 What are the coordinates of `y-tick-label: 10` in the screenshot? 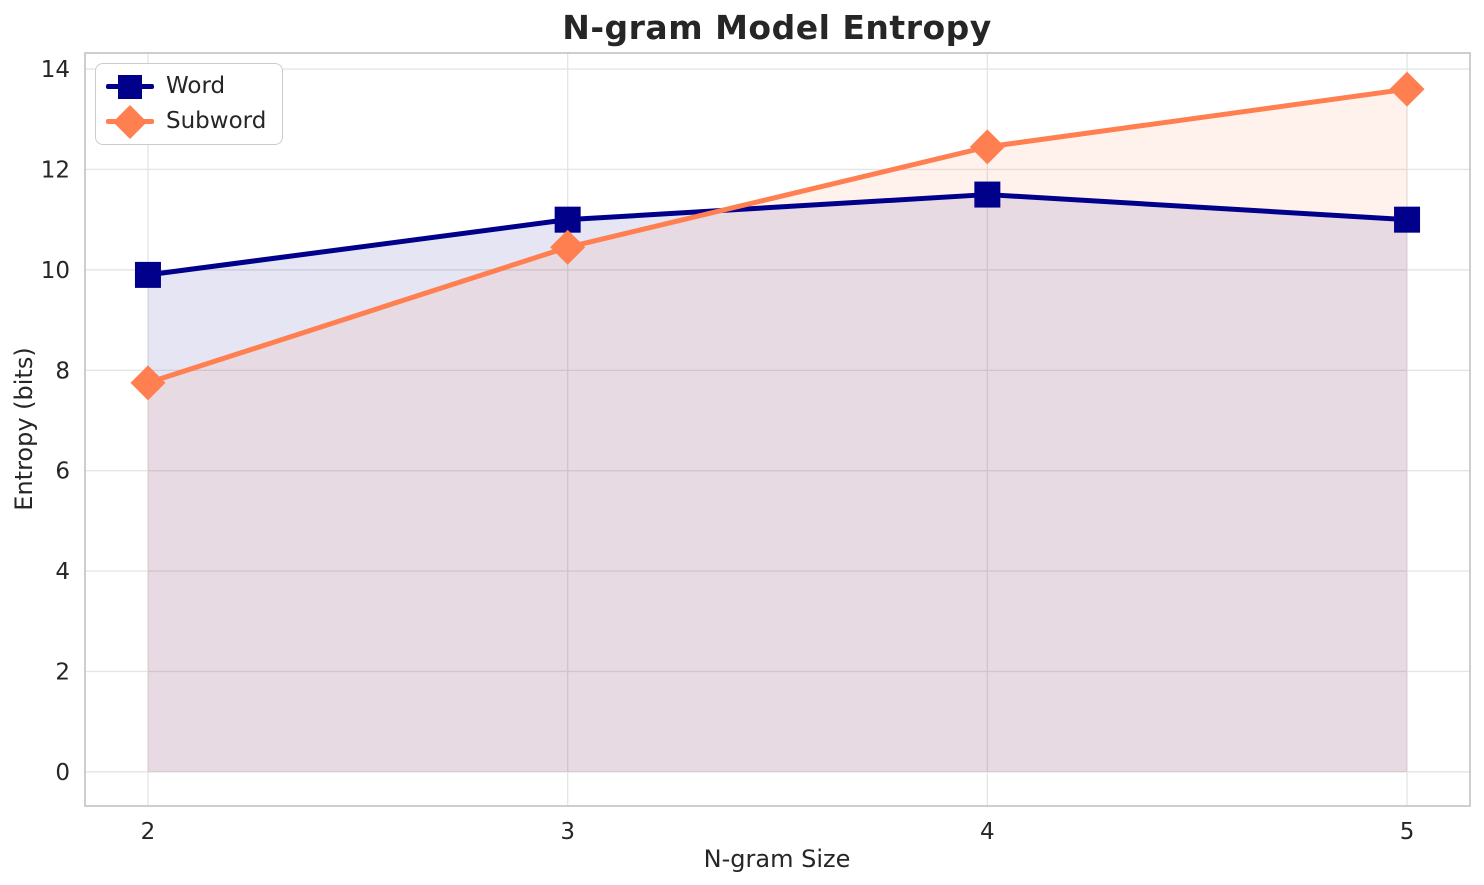 It's located at (55, 271).